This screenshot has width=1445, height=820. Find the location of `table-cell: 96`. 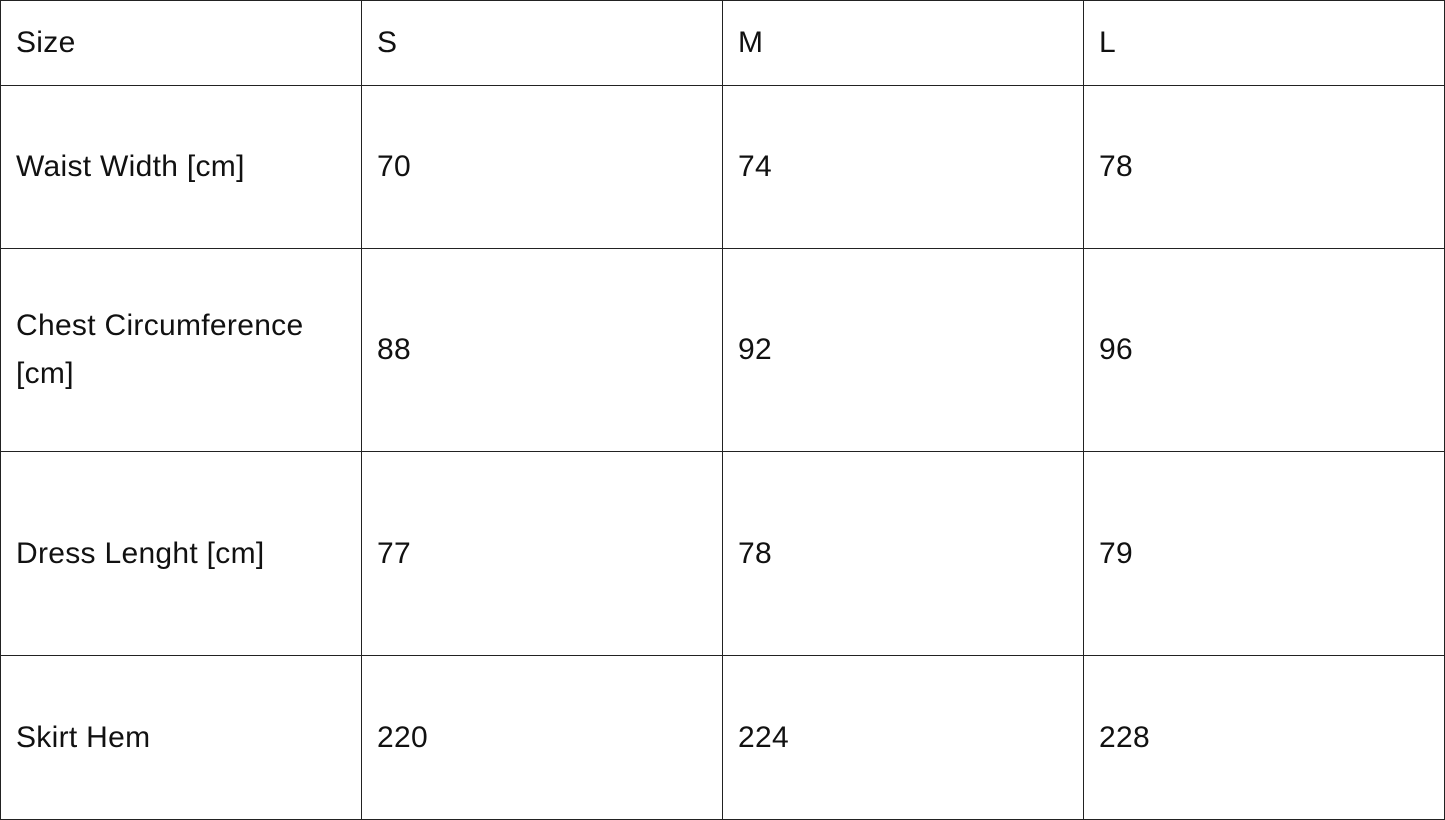

table-cell: 96 is located at coordinates (1264, 350).